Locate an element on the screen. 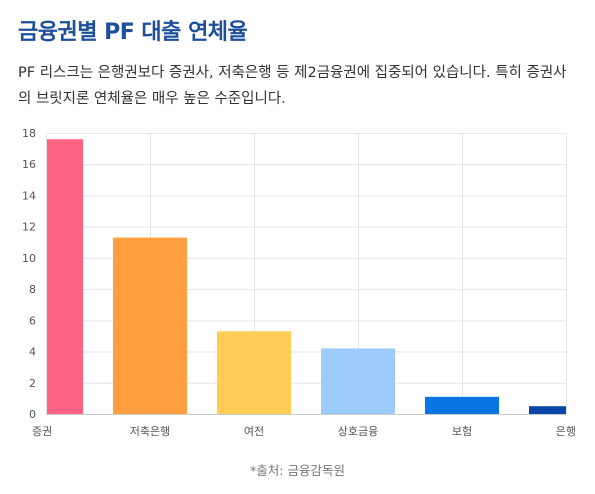  source-note: *출처: 금융감독원 is located at coordinates (297, 470).